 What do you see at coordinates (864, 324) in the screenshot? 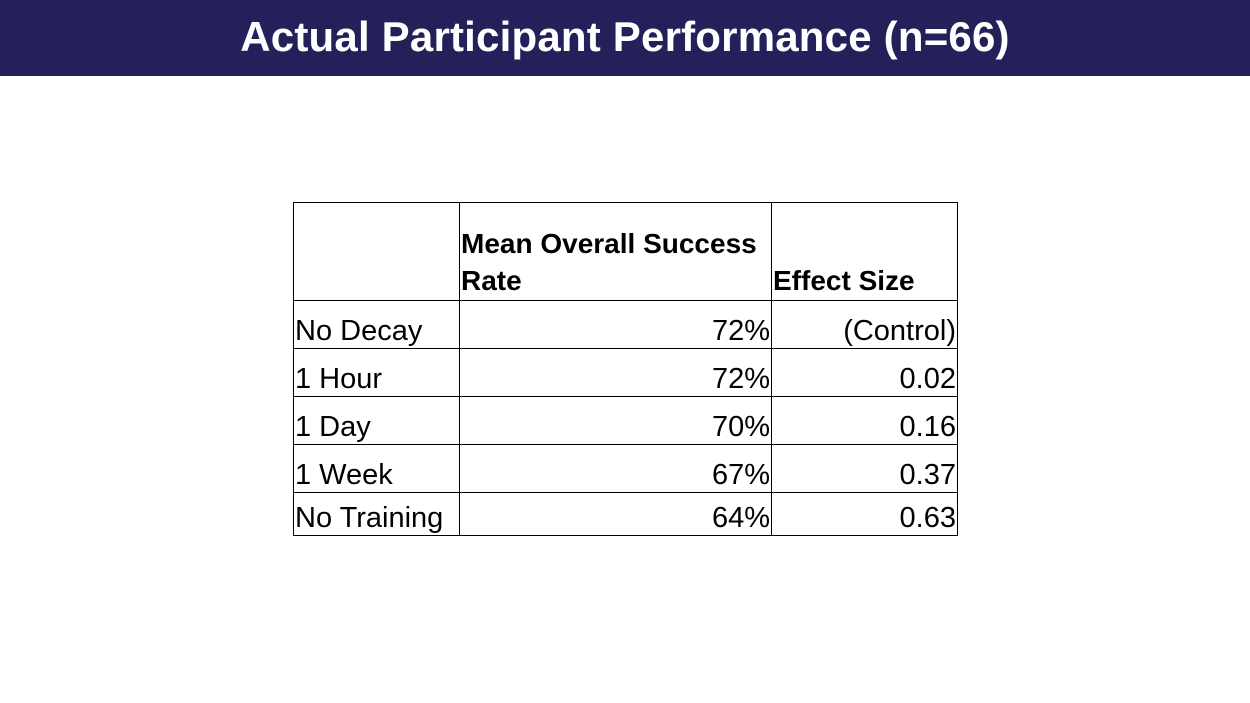
I see `effect-size-cell: (Control)` at bounding box center [864, 324].